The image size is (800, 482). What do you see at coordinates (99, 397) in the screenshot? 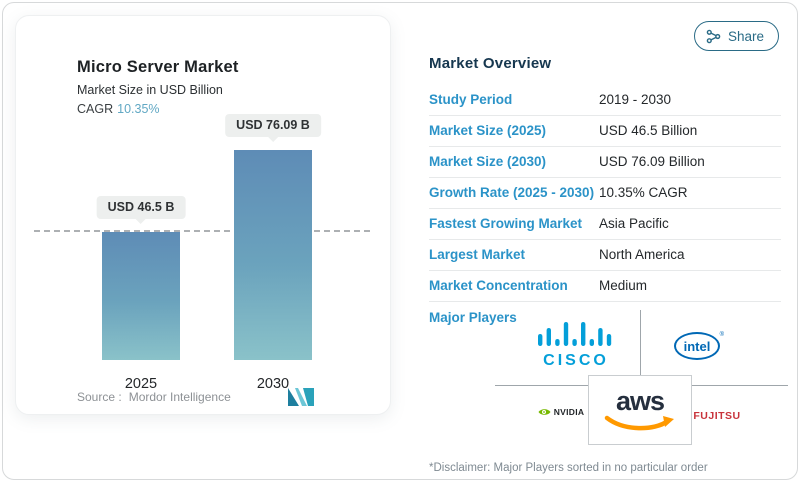
I see `source-label: Source :` at bounding box center [99, 397].